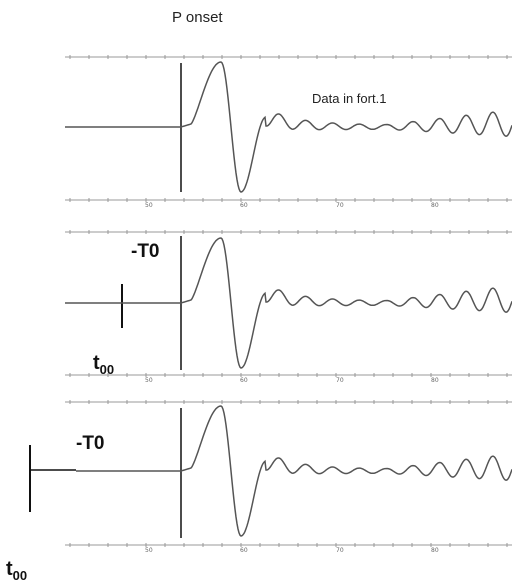 The width and height of the screenshot is (512, 586). I want to click on panel-2-tick-label-70: 70, so click(340, 380).